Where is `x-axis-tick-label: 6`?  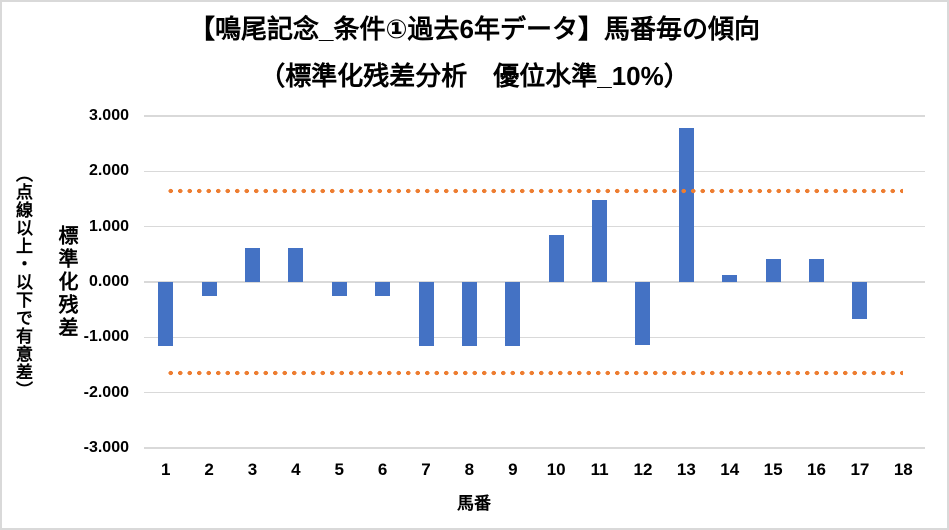 x-axis-tick-label: 6 is located at coordinates (382, 469).